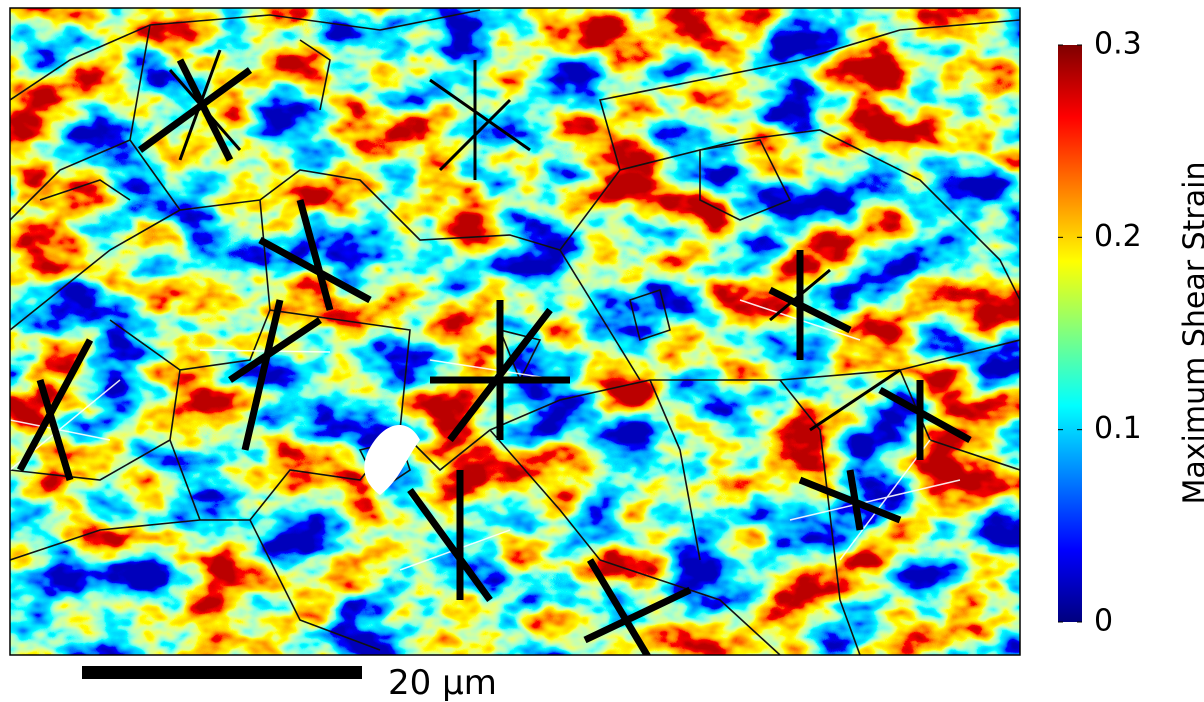  What do you see at coordinates (1191, 333) in the screenshot?
I see `colorbar-label: Maximum Shear Strain` at bounding box center [1191, 333].